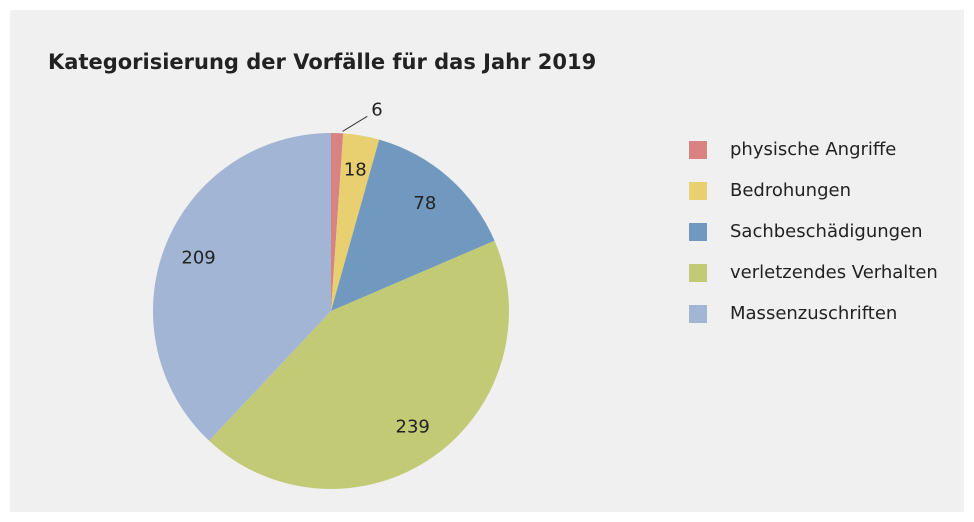 This screenshot has height=522, width=974. What do you see at coordinates (813, 149) in the screenshot?
I see `legend-label: physische Angriffe` at bounding box center [813, 149].